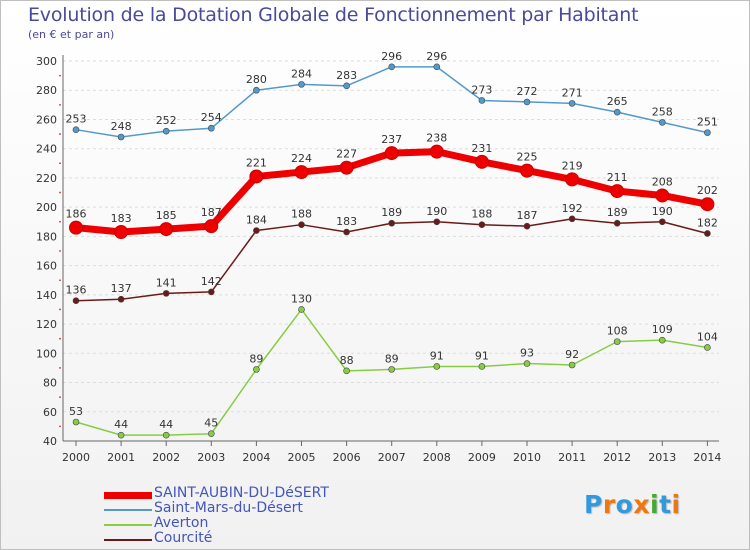  I want to click on y-tick-label: 220, so click(46, 178).